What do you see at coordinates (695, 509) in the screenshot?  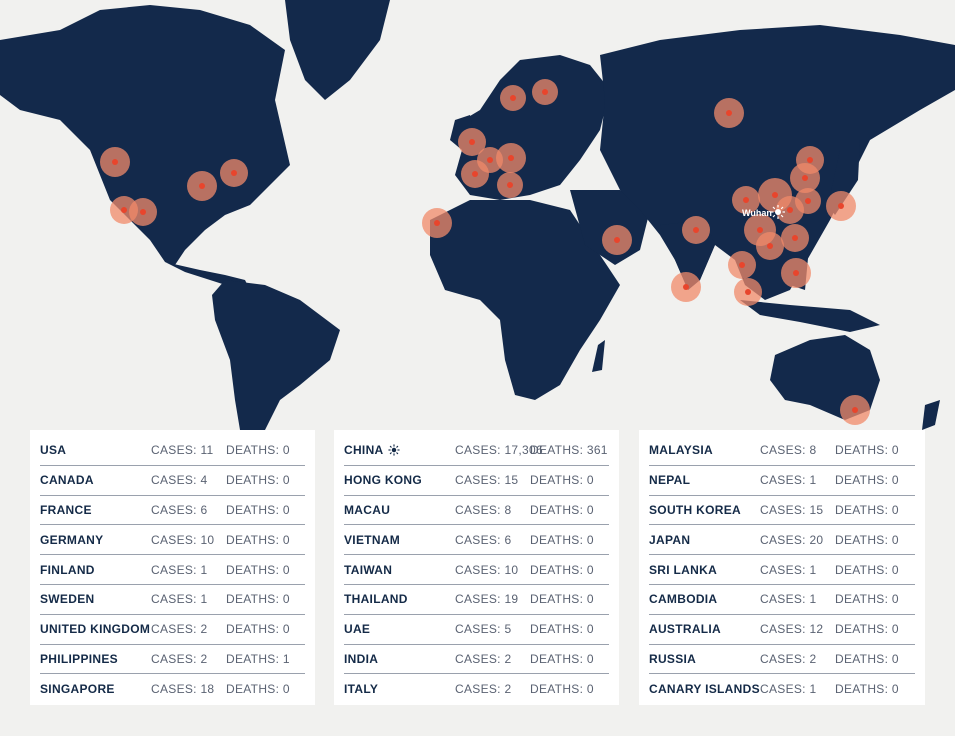 I see `country-name: SOUTH KOREA` at bounding box center [695, 509].